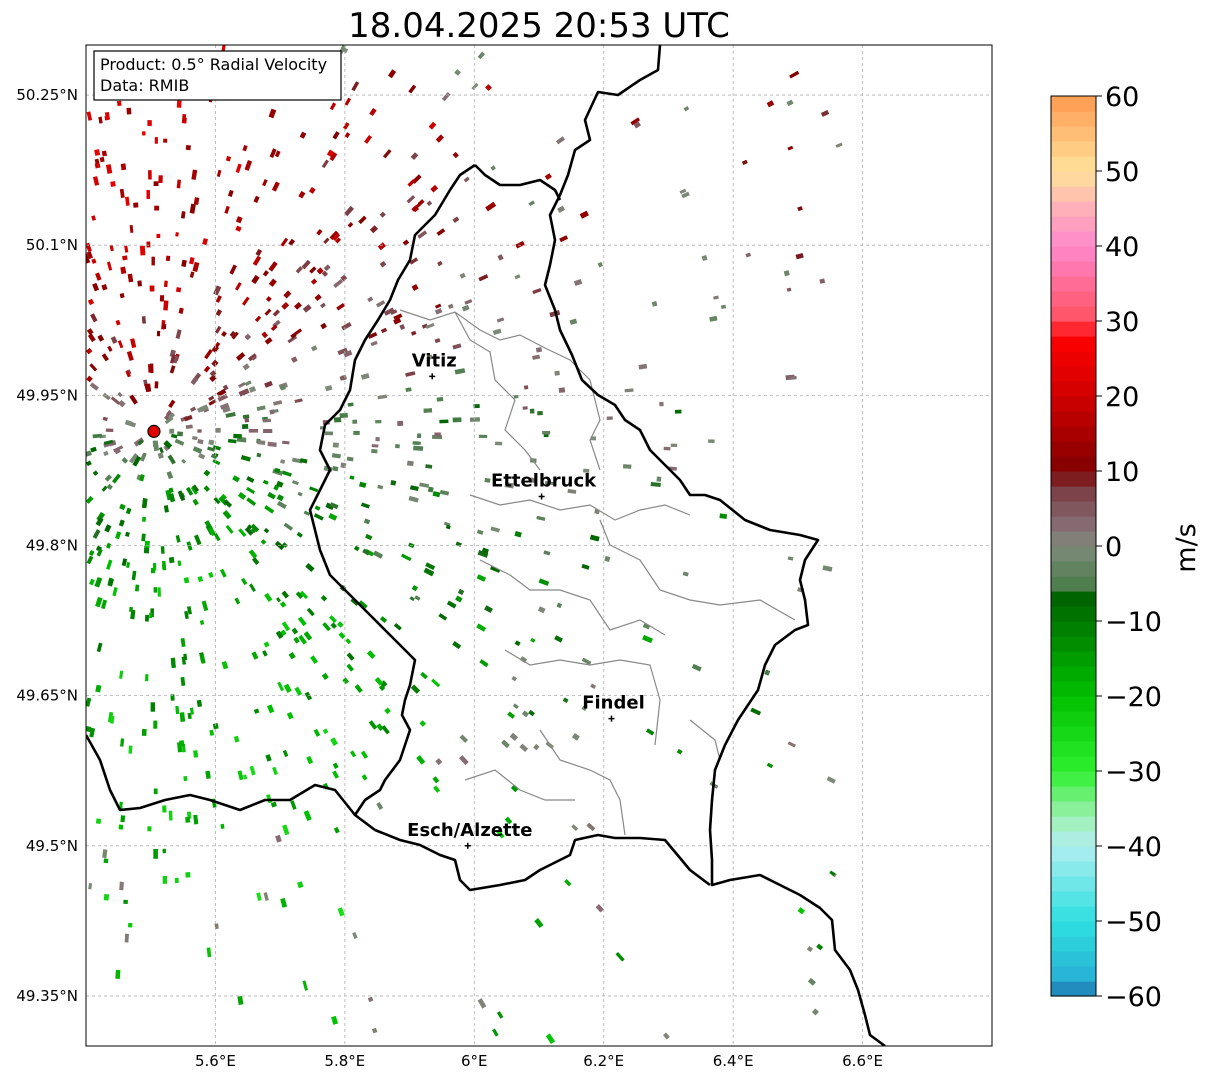 Image resolution: width=1207 pixels, height=1081 pixels. Describe the element at coordinates (1122, 397) in the screenshot. I see `colorbar-tick-label: 20` at that location.